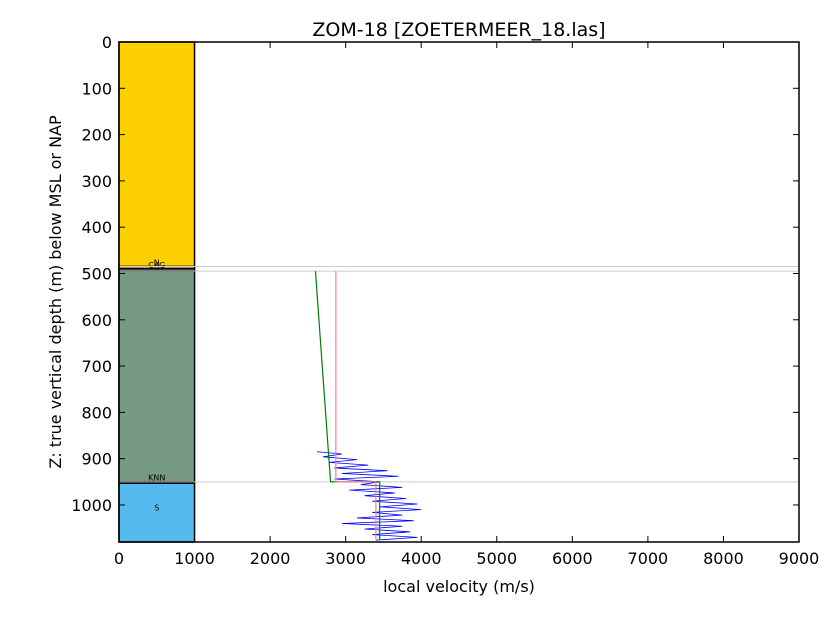 The height and width of the screenshot is (630, 840). I want to click on chart-title: ZOM-18 [ZOETERMEER_18.las], so click(458, 30).